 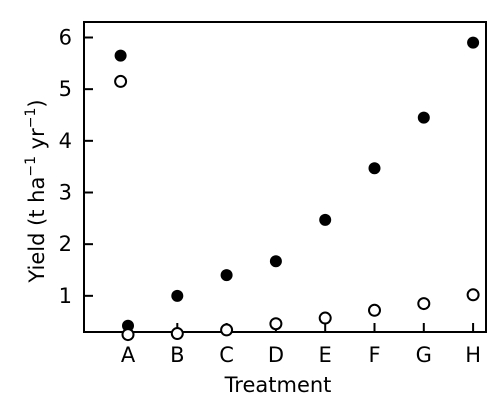 I want to click on y-tick-label: 2, so click(x=65, y=244).